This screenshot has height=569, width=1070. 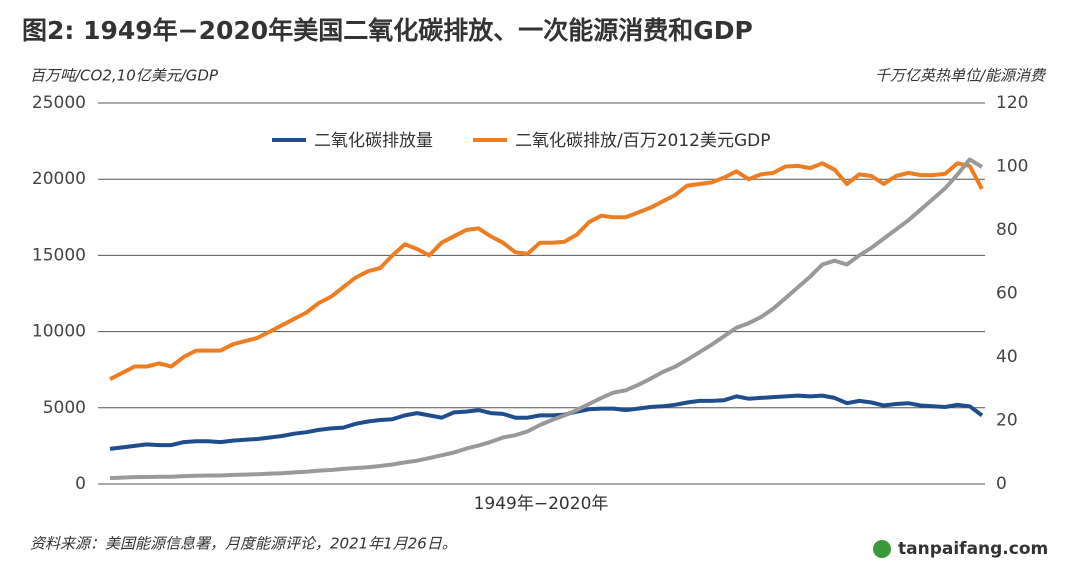 I want to click on y-tick-label: 0, so click(x=80, y=484).